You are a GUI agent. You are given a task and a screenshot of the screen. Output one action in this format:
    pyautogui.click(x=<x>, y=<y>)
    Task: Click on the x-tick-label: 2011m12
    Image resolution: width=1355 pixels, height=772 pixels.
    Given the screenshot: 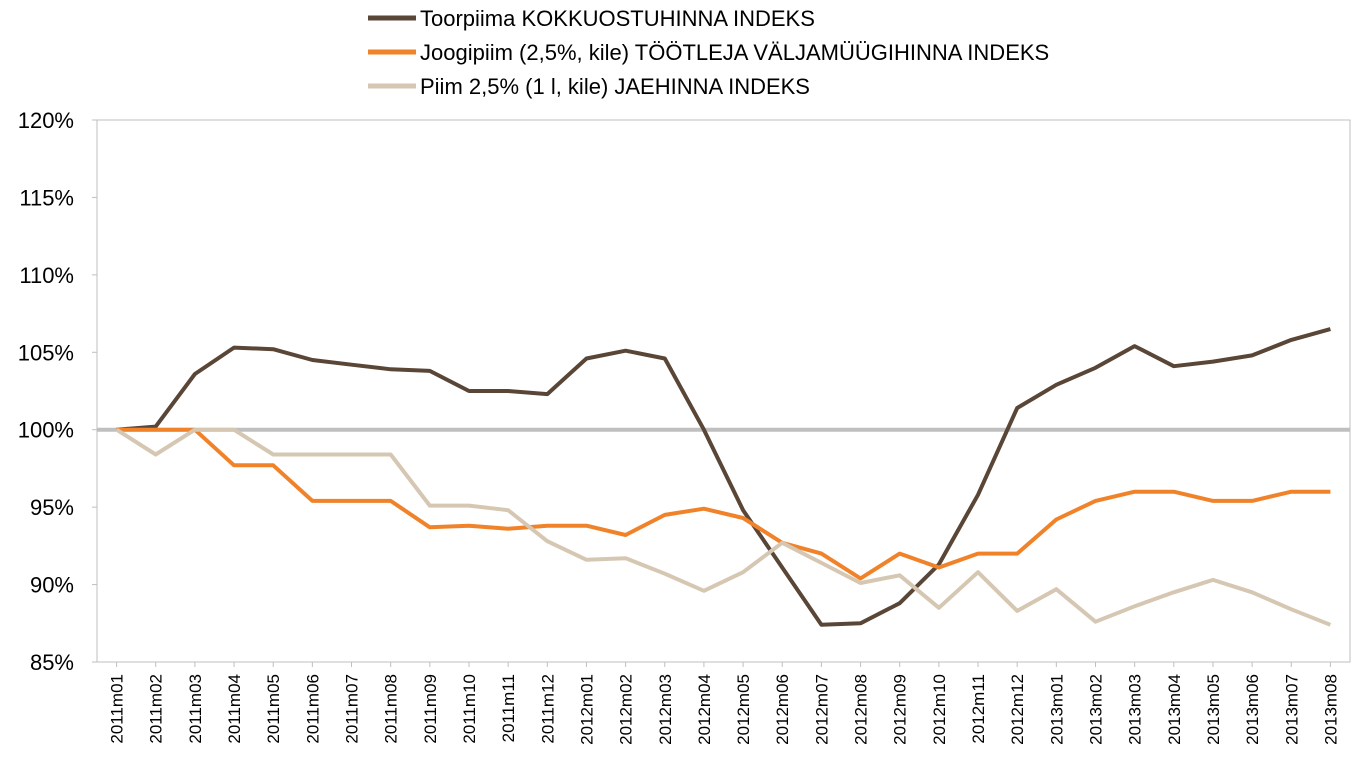 What is the action you would take?
    pyautogui.click(x=547, y=709)
    